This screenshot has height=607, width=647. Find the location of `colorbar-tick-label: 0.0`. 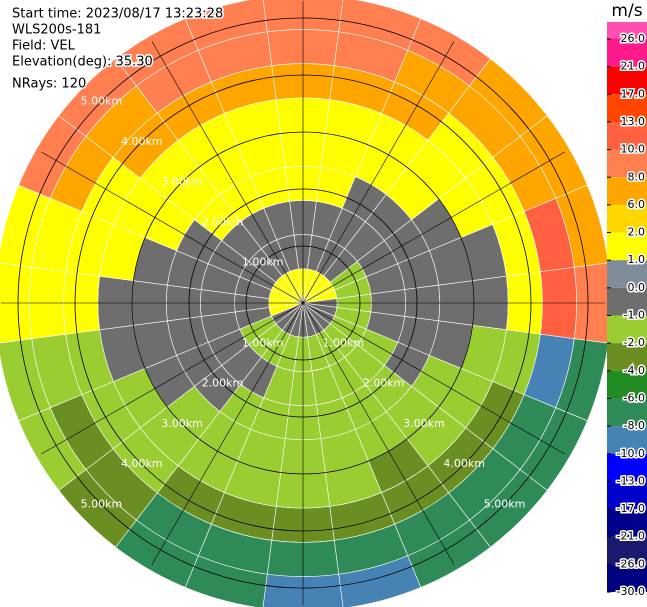

colorbar-tick-label: 0.0 is located at coordinates (637, 287).